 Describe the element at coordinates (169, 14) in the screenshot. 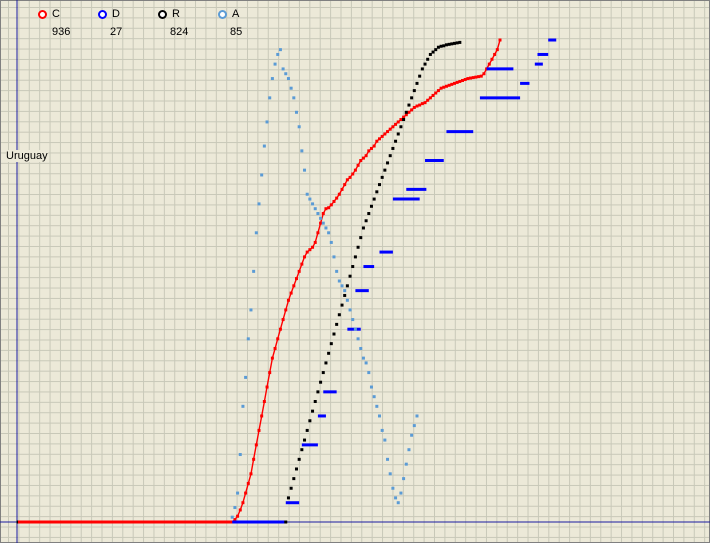

I see `legend-item-r: R` at that location.